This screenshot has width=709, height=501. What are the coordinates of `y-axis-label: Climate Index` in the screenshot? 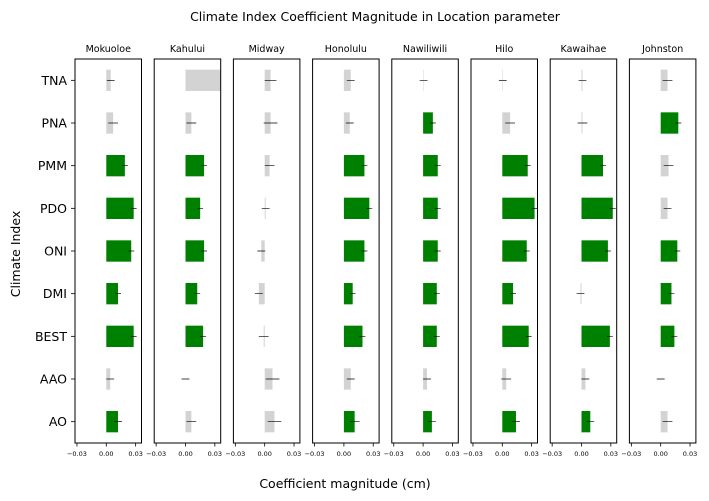 It's located at (15, 254).